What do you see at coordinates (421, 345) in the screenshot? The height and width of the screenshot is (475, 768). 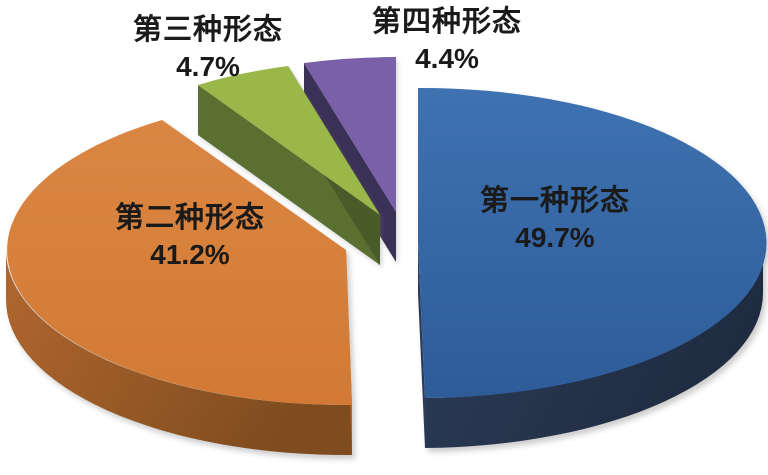 I see `slice-blue-cut-face` at bounding box center [421, 345].